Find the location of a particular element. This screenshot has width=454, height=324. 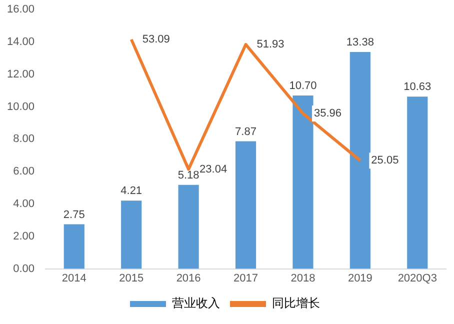

x-tick-label: 2017 is located at coordinates (246, 278).